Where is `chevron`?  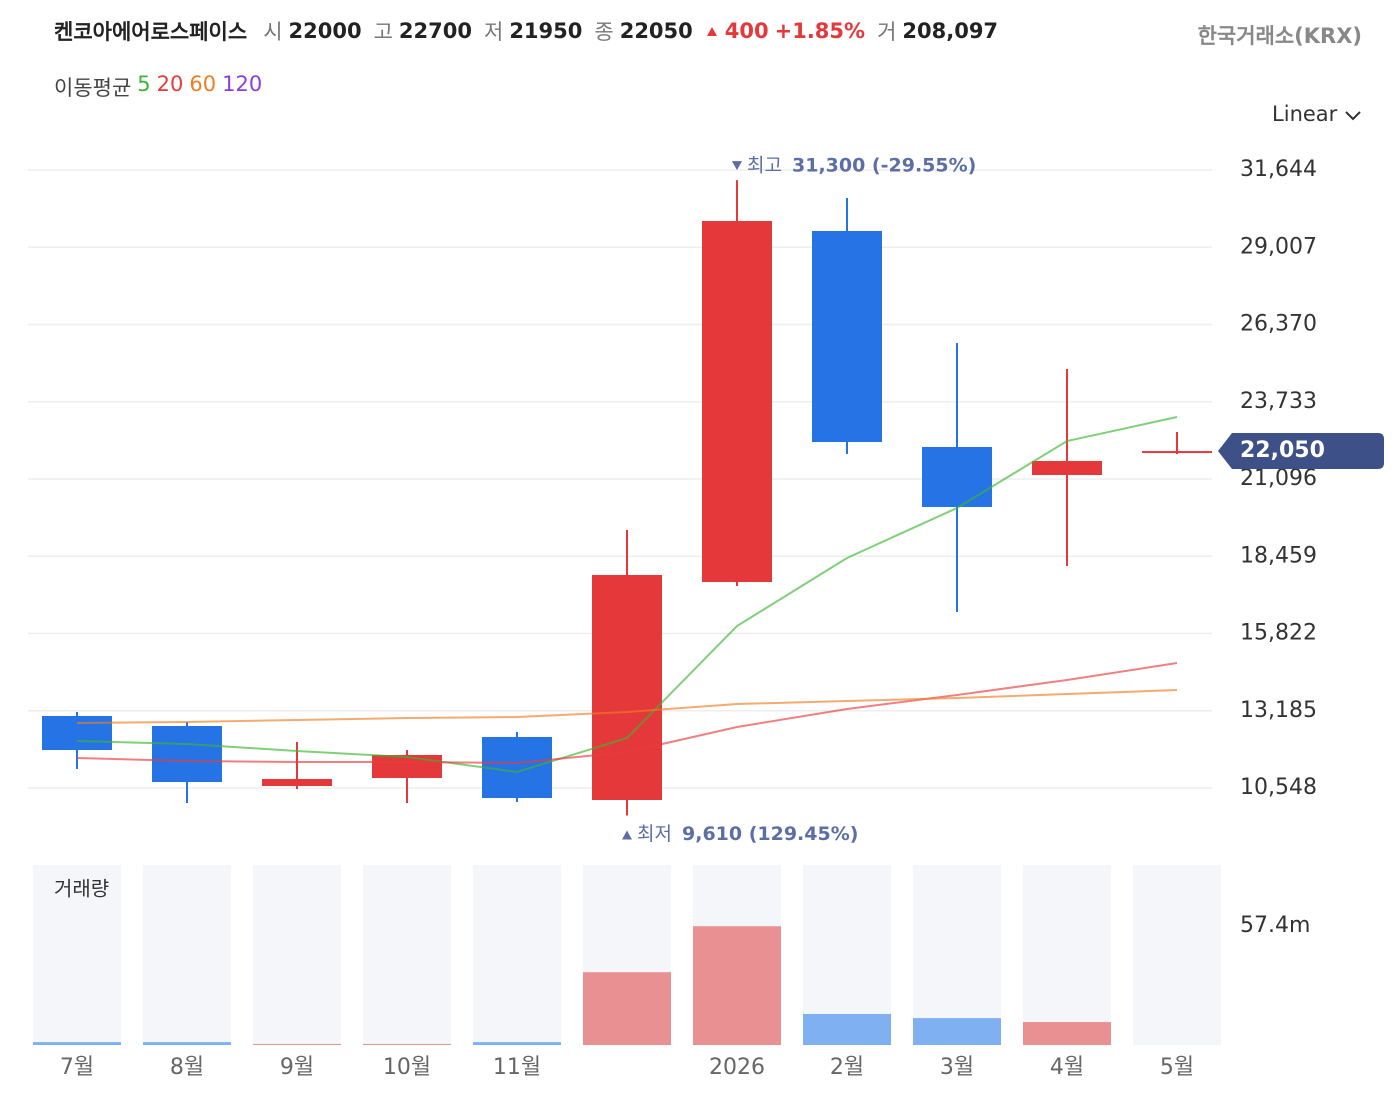 chevron is located at coordinates (1353, 116).